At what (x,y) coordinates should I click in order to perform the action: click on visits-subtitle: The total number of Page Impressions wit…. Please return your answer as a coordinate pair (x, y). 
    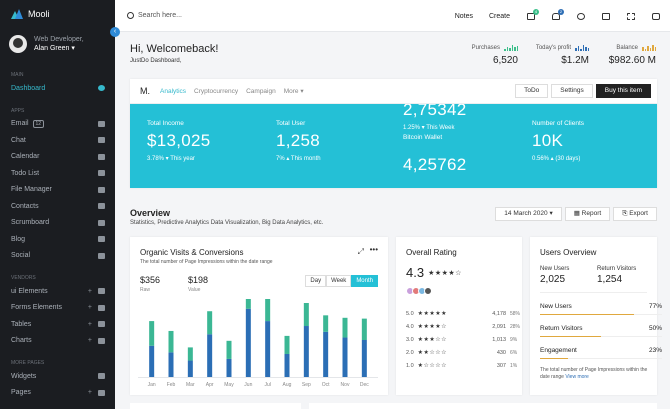
    Looking at the image, I should click on (206, 262).